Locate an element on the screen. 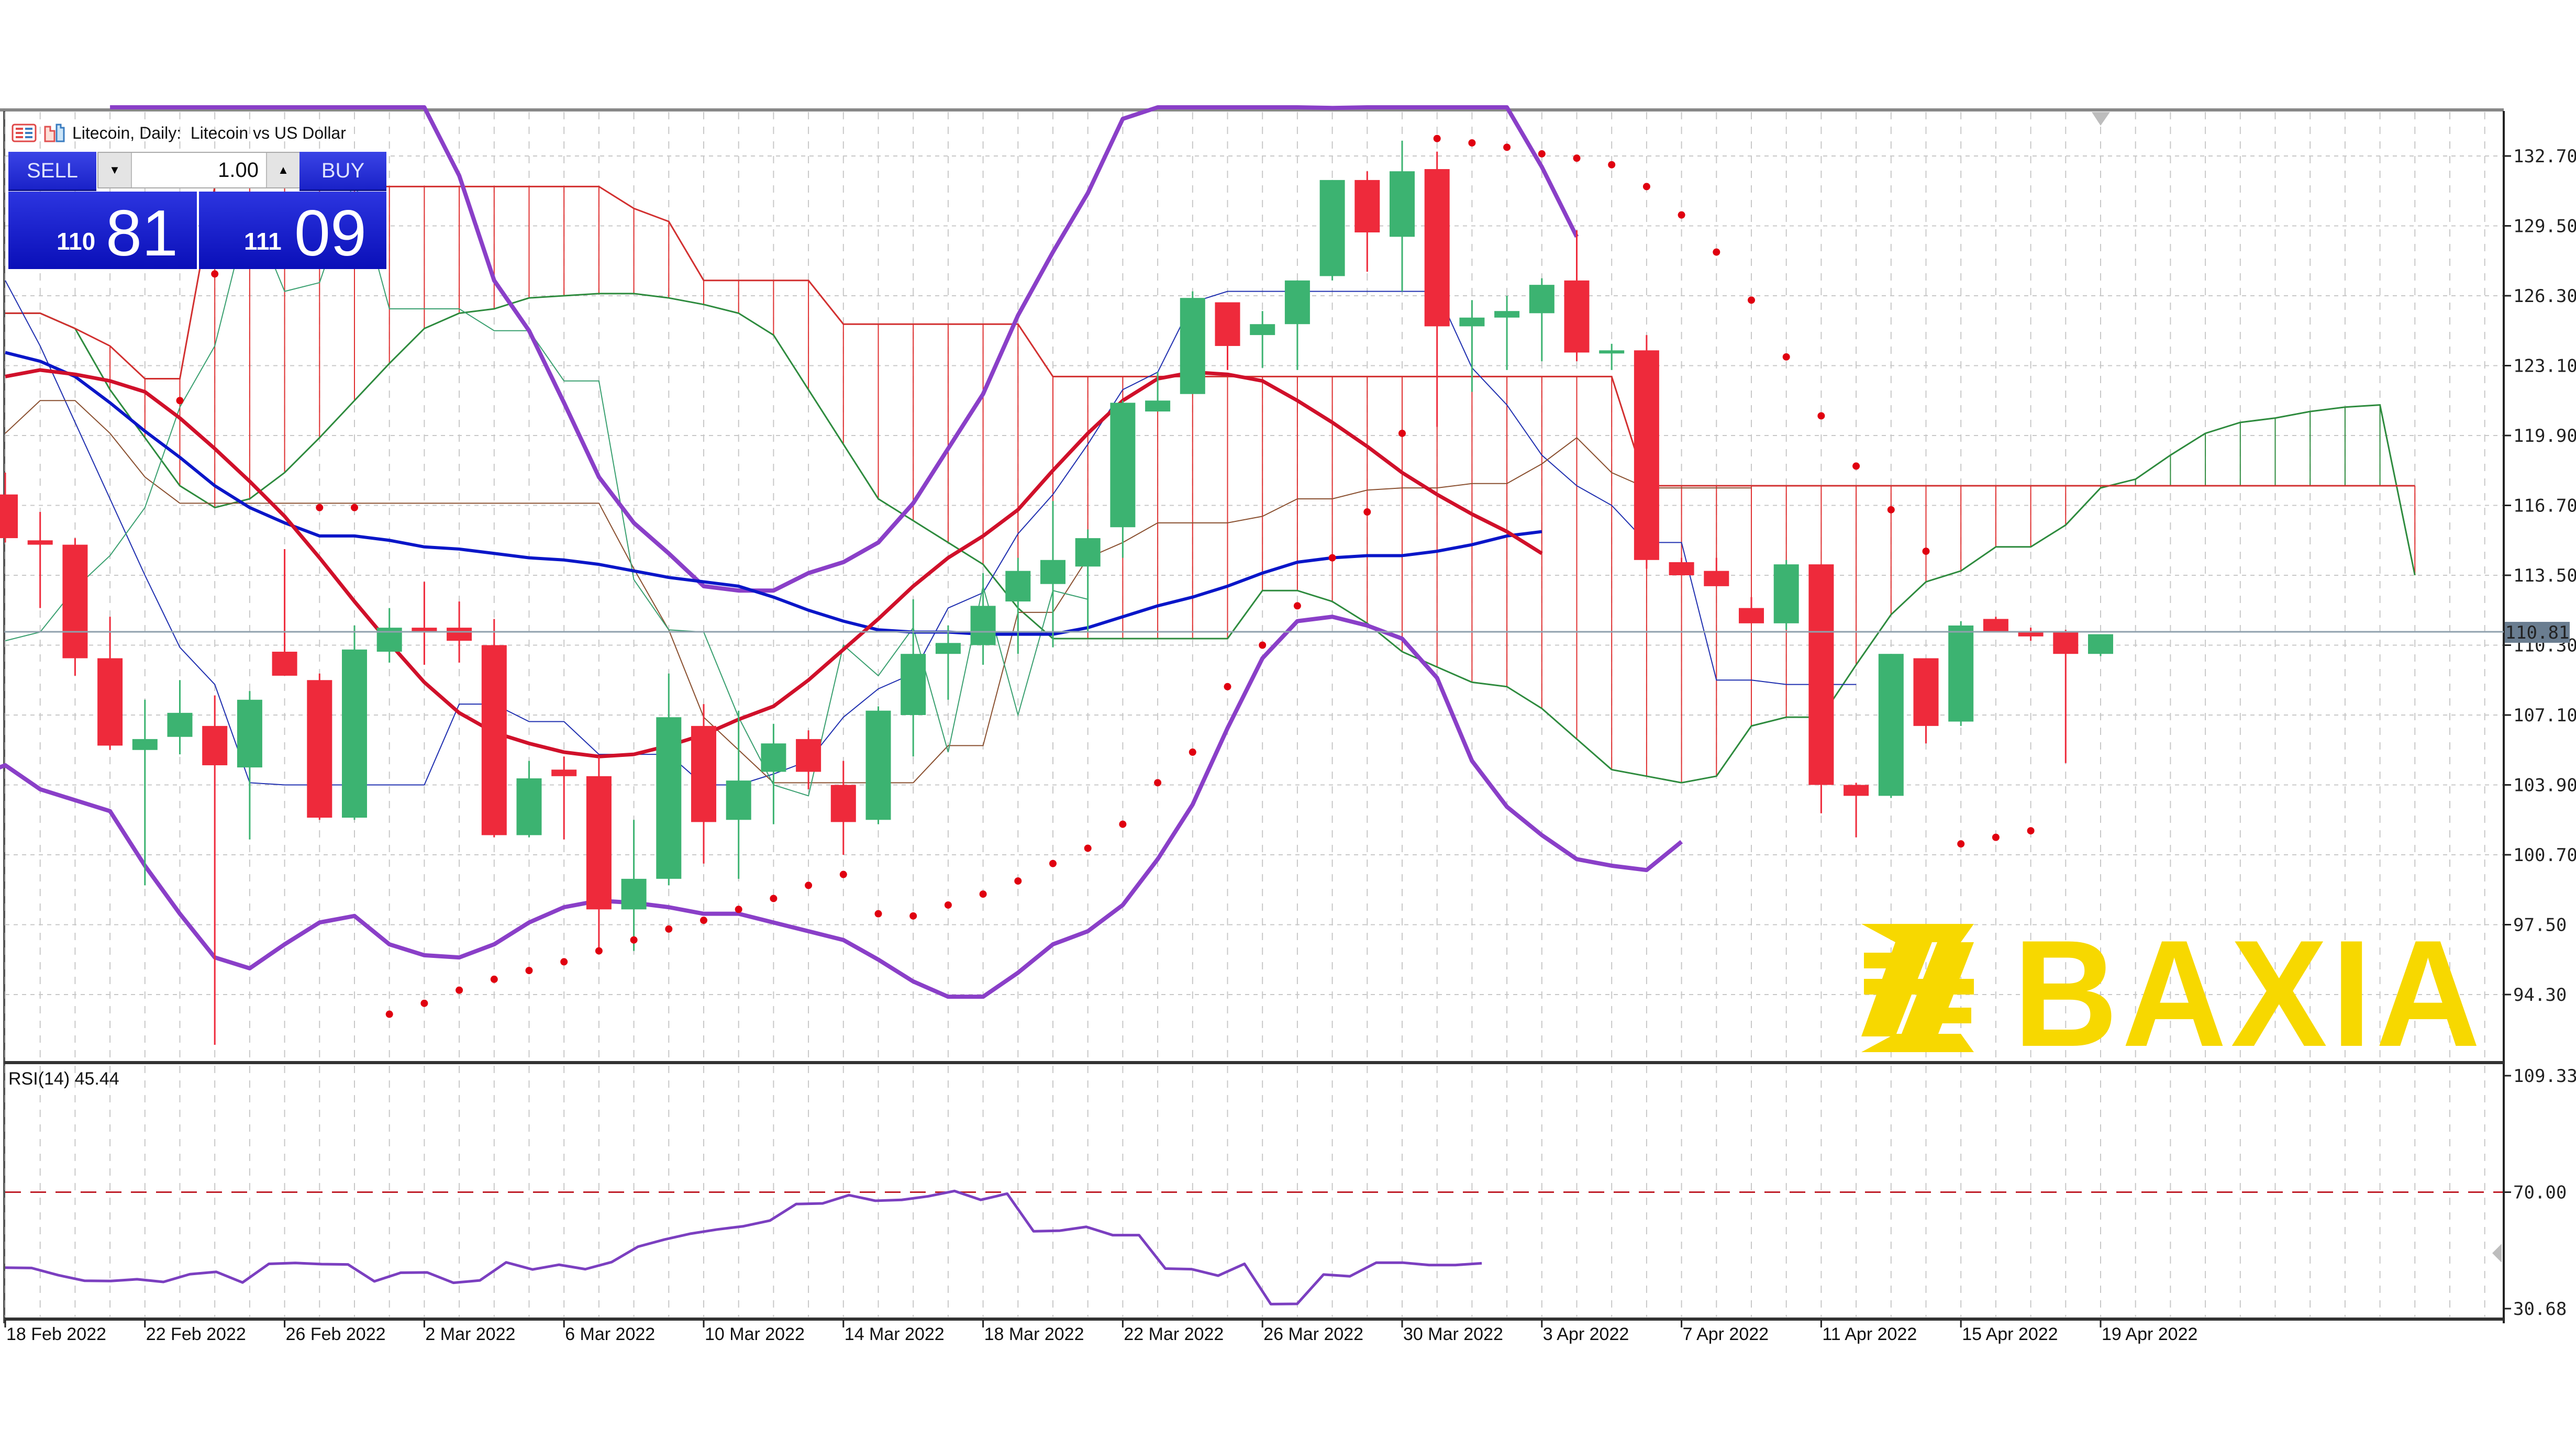 This screenshot has width=2576, height=1451. svg-text: 3 Apr 2022 is located at coordinates (1586, 1334).